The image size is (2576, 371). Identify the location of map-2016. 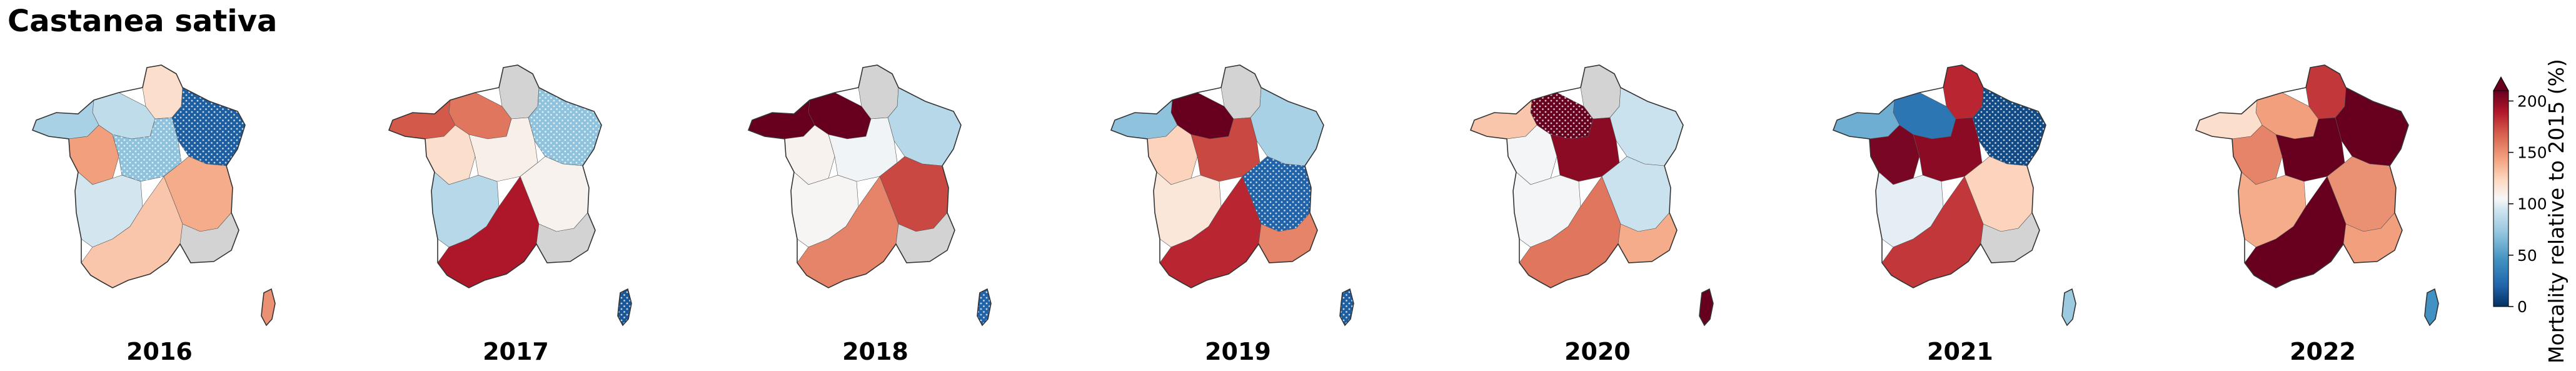
(153, 195).